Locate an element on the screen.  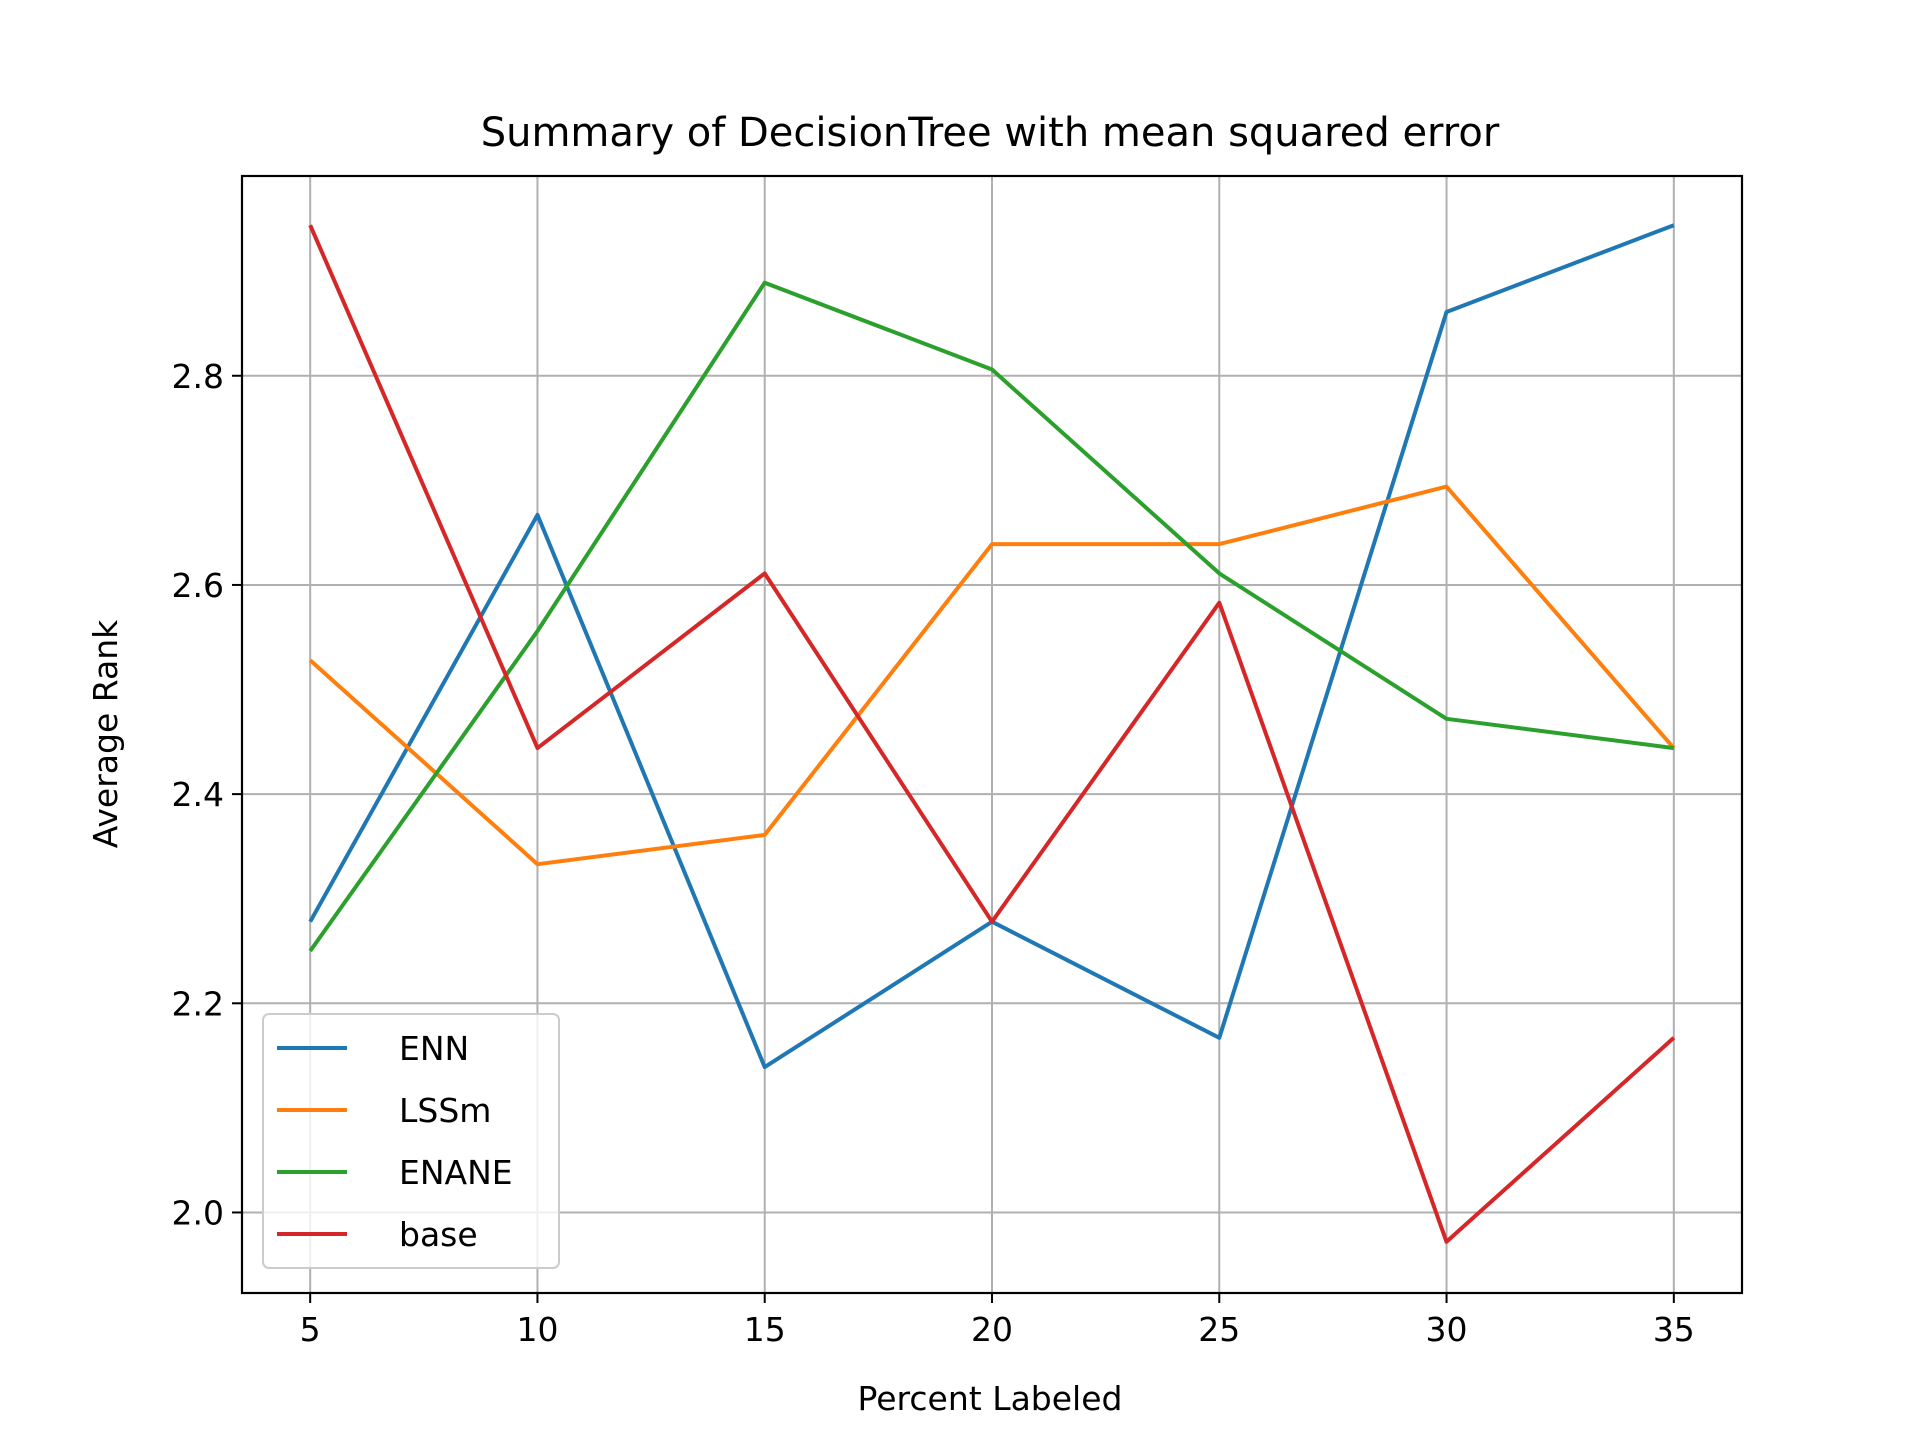
x-tick-label: 20 is located at coordinates (992, 1329).